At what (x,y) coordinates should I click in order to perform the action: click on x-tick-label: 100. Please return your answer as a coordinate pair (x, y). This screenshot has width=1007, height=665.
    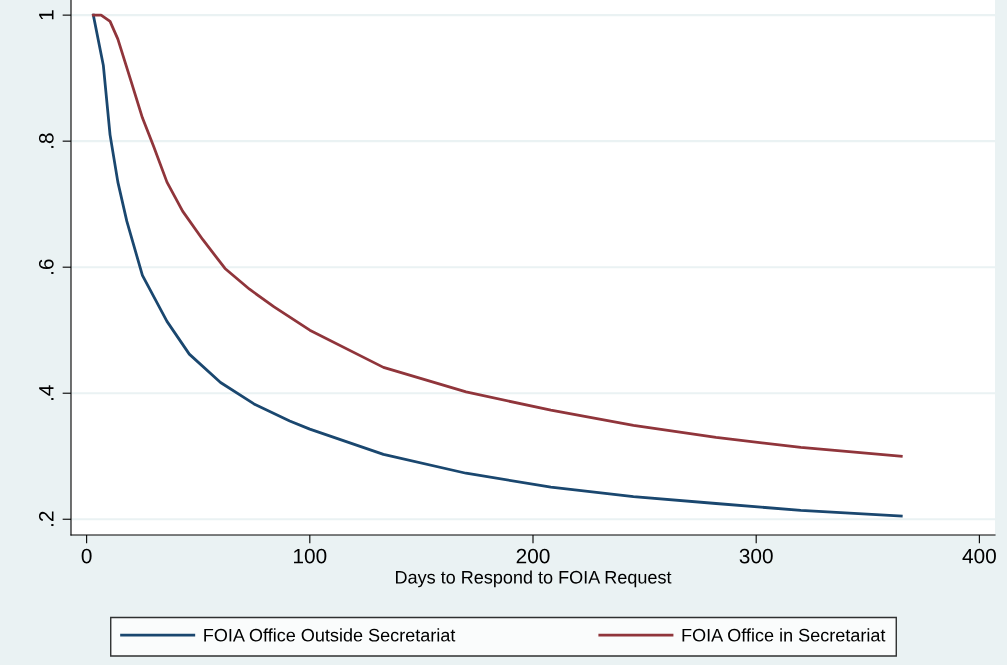
    Looking at the image, I should click on (310, 556).